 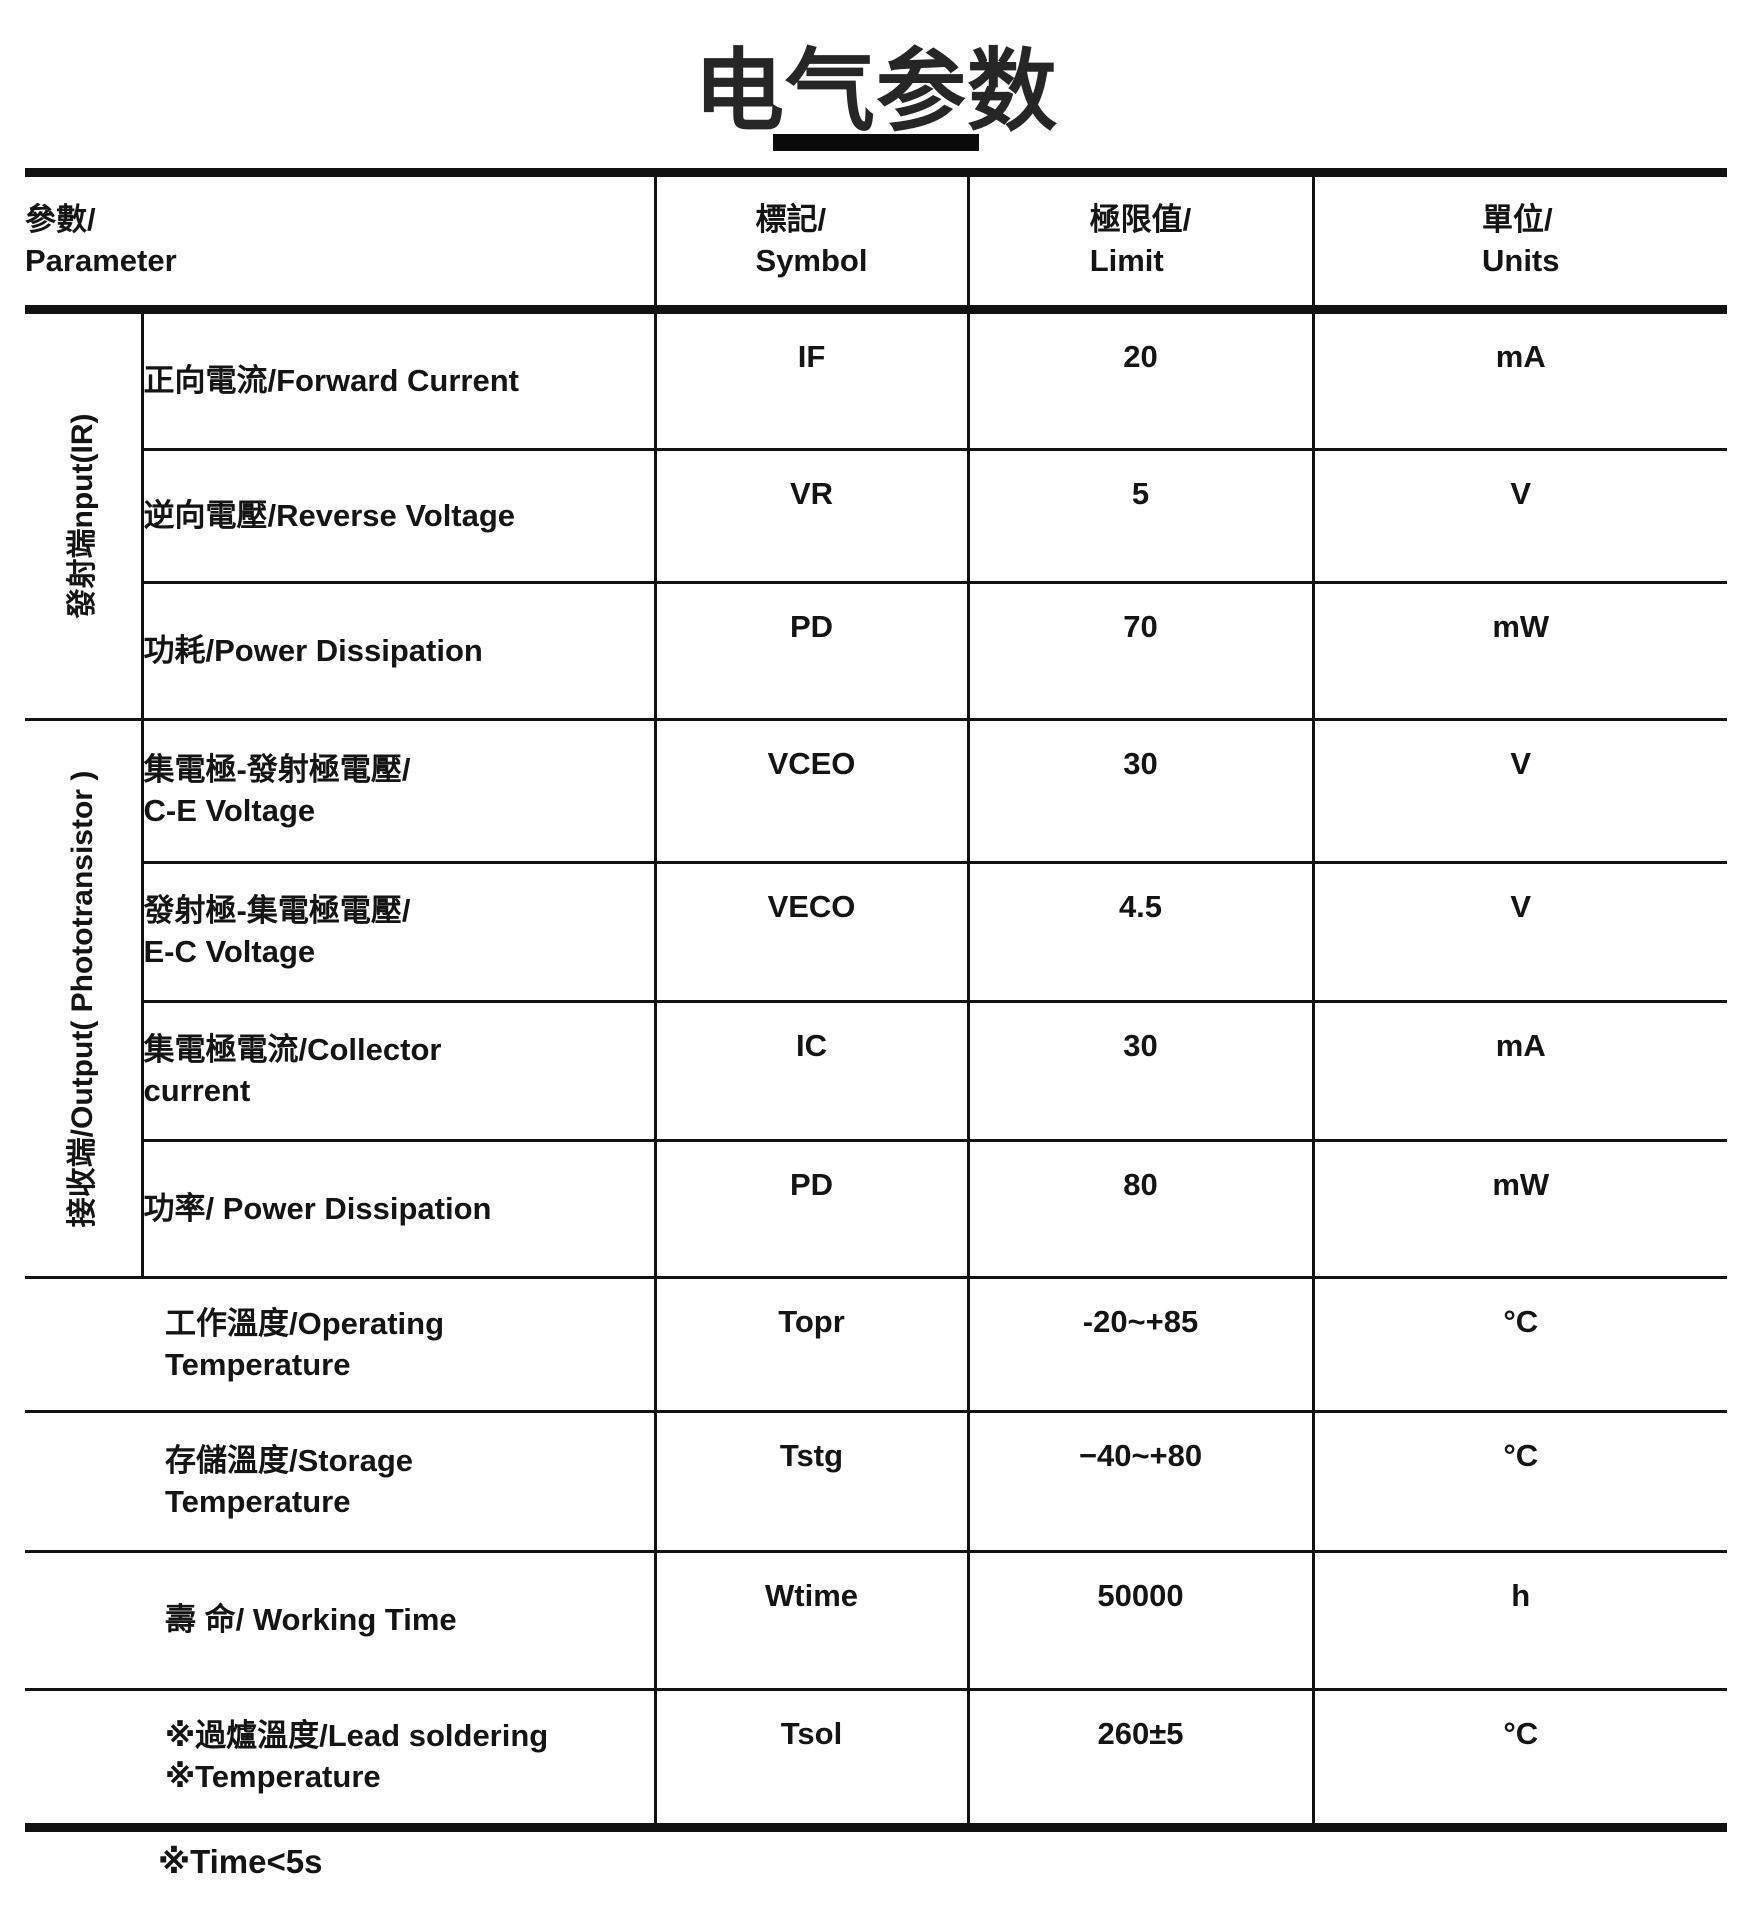 I want to click on time-footnote: ※Time<5s, so click(x=240, y=1861).